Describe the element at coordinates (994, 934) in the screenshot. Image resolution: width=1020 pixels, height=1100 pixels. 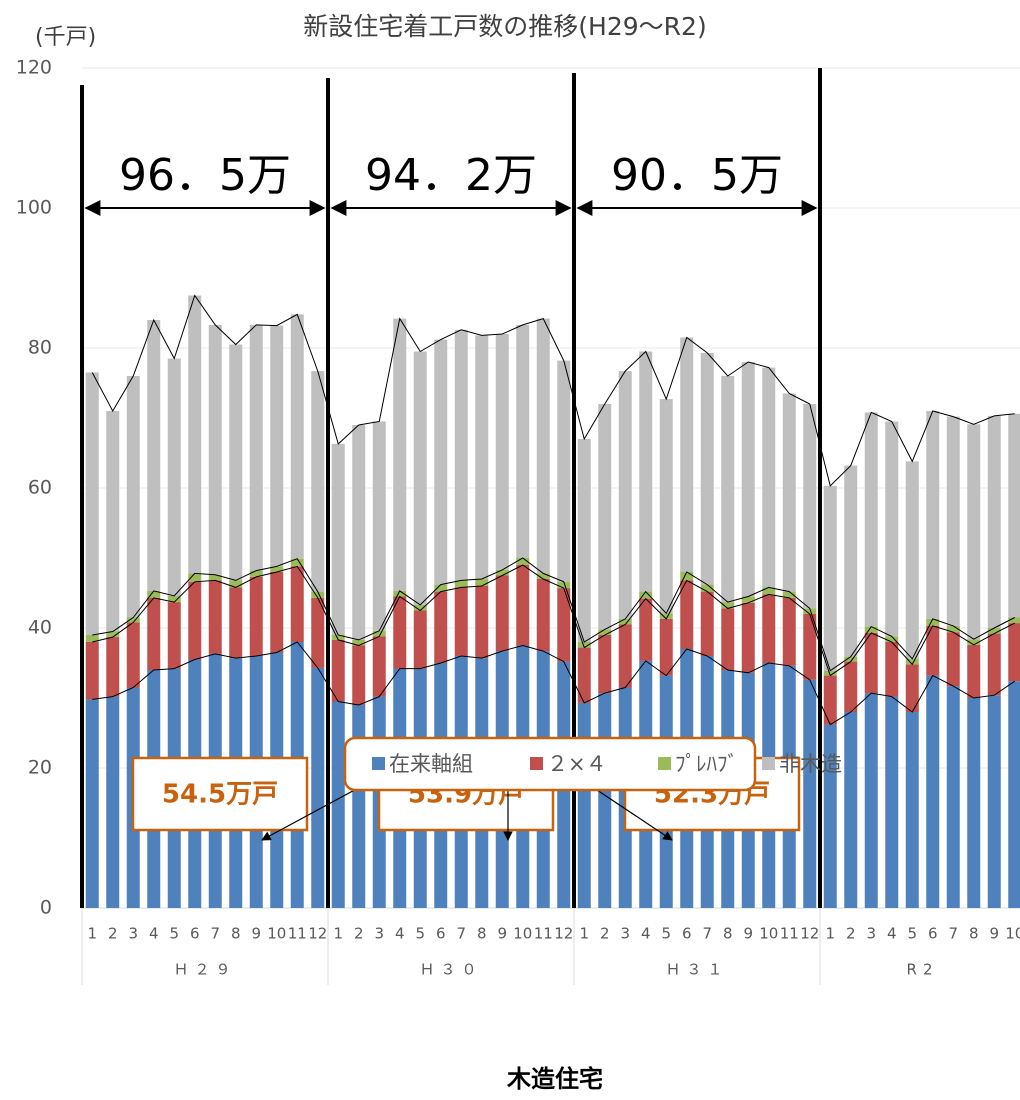
I see `x-tick-label: 9` at that location.